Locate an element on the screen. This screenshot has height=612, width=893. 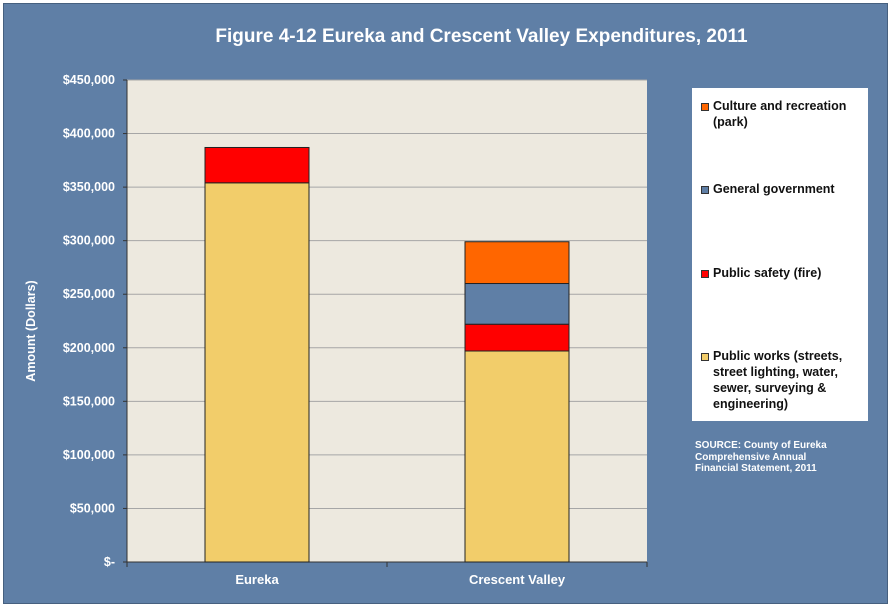
legend-item-culture: Culture and recreation (park) is located at coordinates (783, 114).